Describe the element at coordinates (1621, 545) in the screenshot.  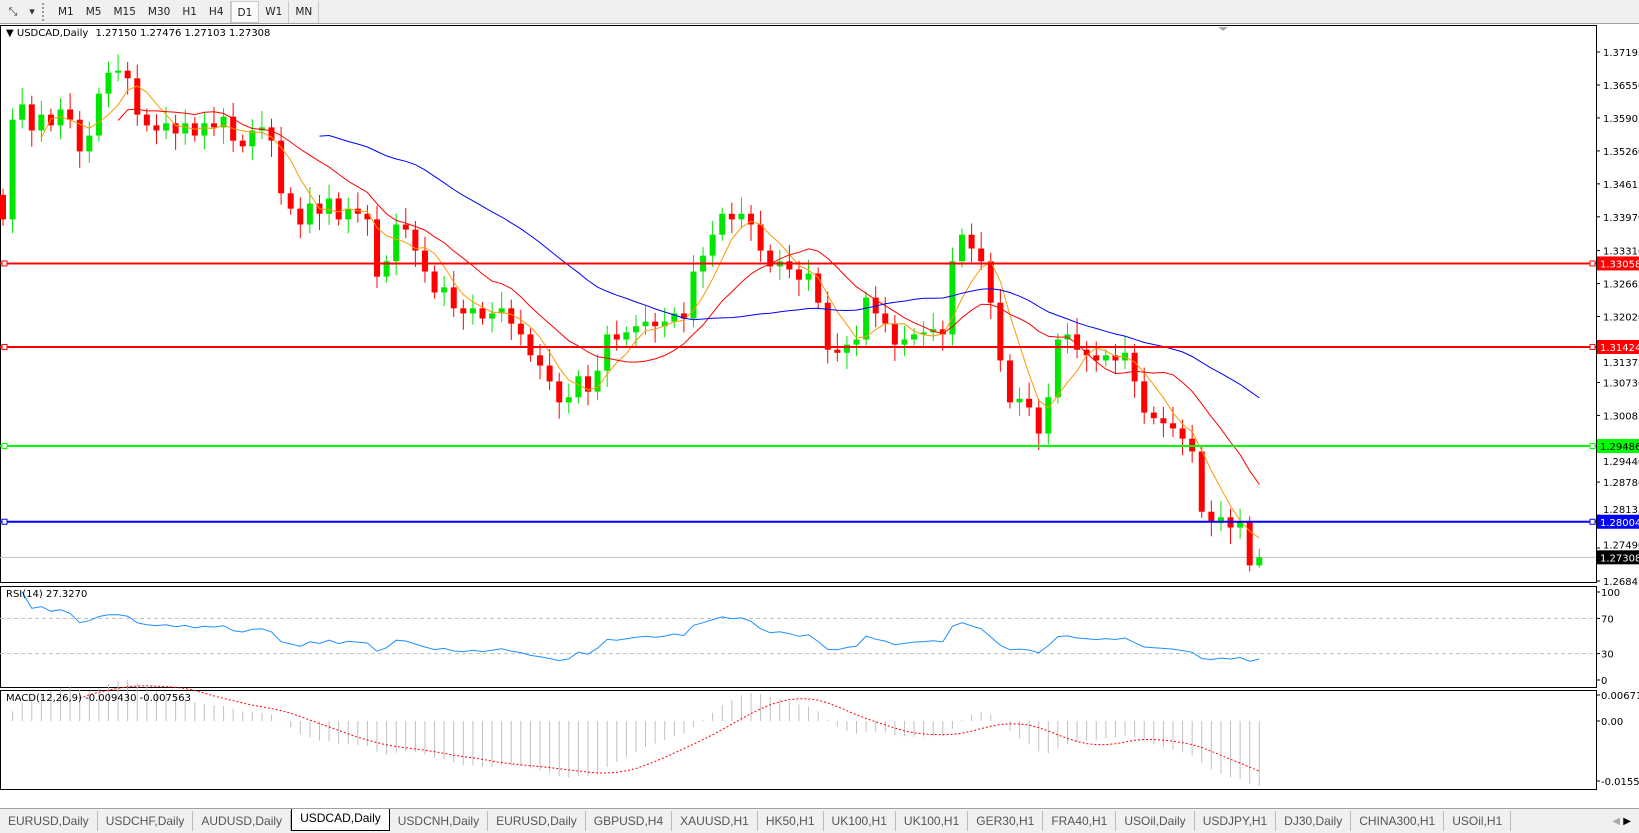
I see `price-tick-label: 1.27490` at that location.